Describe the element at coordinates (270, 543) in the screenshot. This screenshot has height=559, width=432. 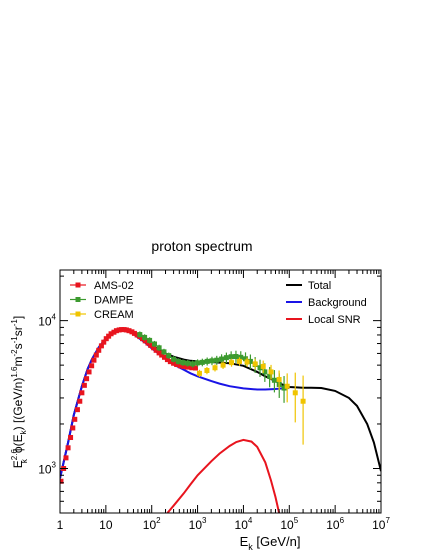
I see `x-axis-label: Ek [GeV/n]` at that location.